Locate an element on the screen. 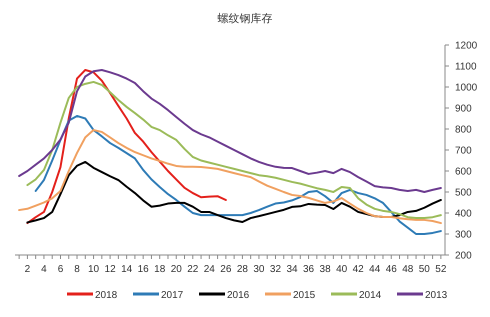 The image size is (490, 317). x-tick-label: 20 is located at coordinates (176, 269).